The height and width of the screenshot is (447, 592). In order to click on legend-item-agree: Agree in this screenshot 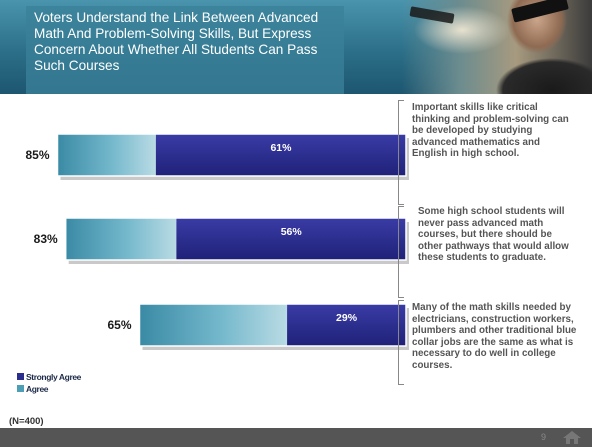, I will do `click(49, 388)`.